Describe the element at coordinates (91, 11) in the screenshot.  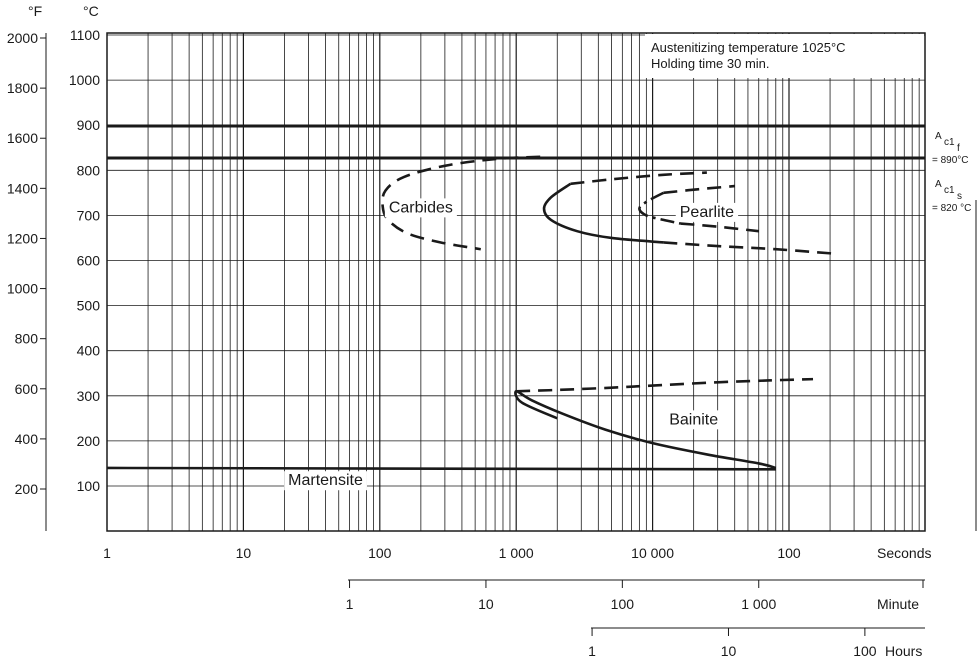
I see `celsius-unit: °C` at that location.